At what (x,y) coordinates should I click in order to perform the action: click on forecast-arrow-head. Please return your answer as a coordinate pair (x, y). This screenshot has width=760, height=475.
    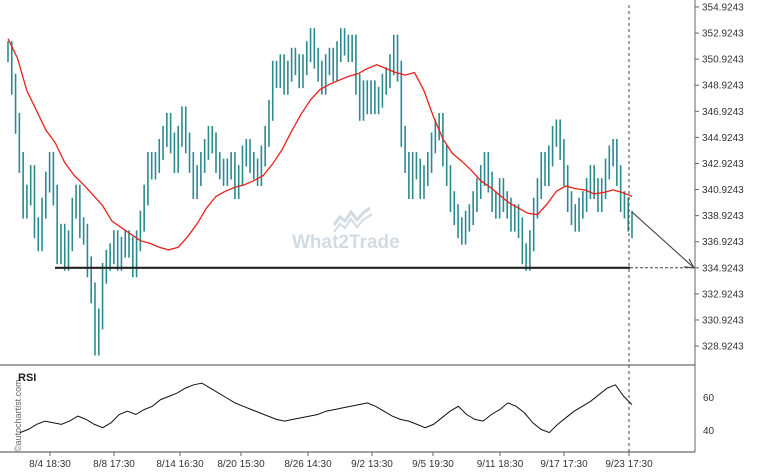
    Looking at the image, I should click on (689, 263).